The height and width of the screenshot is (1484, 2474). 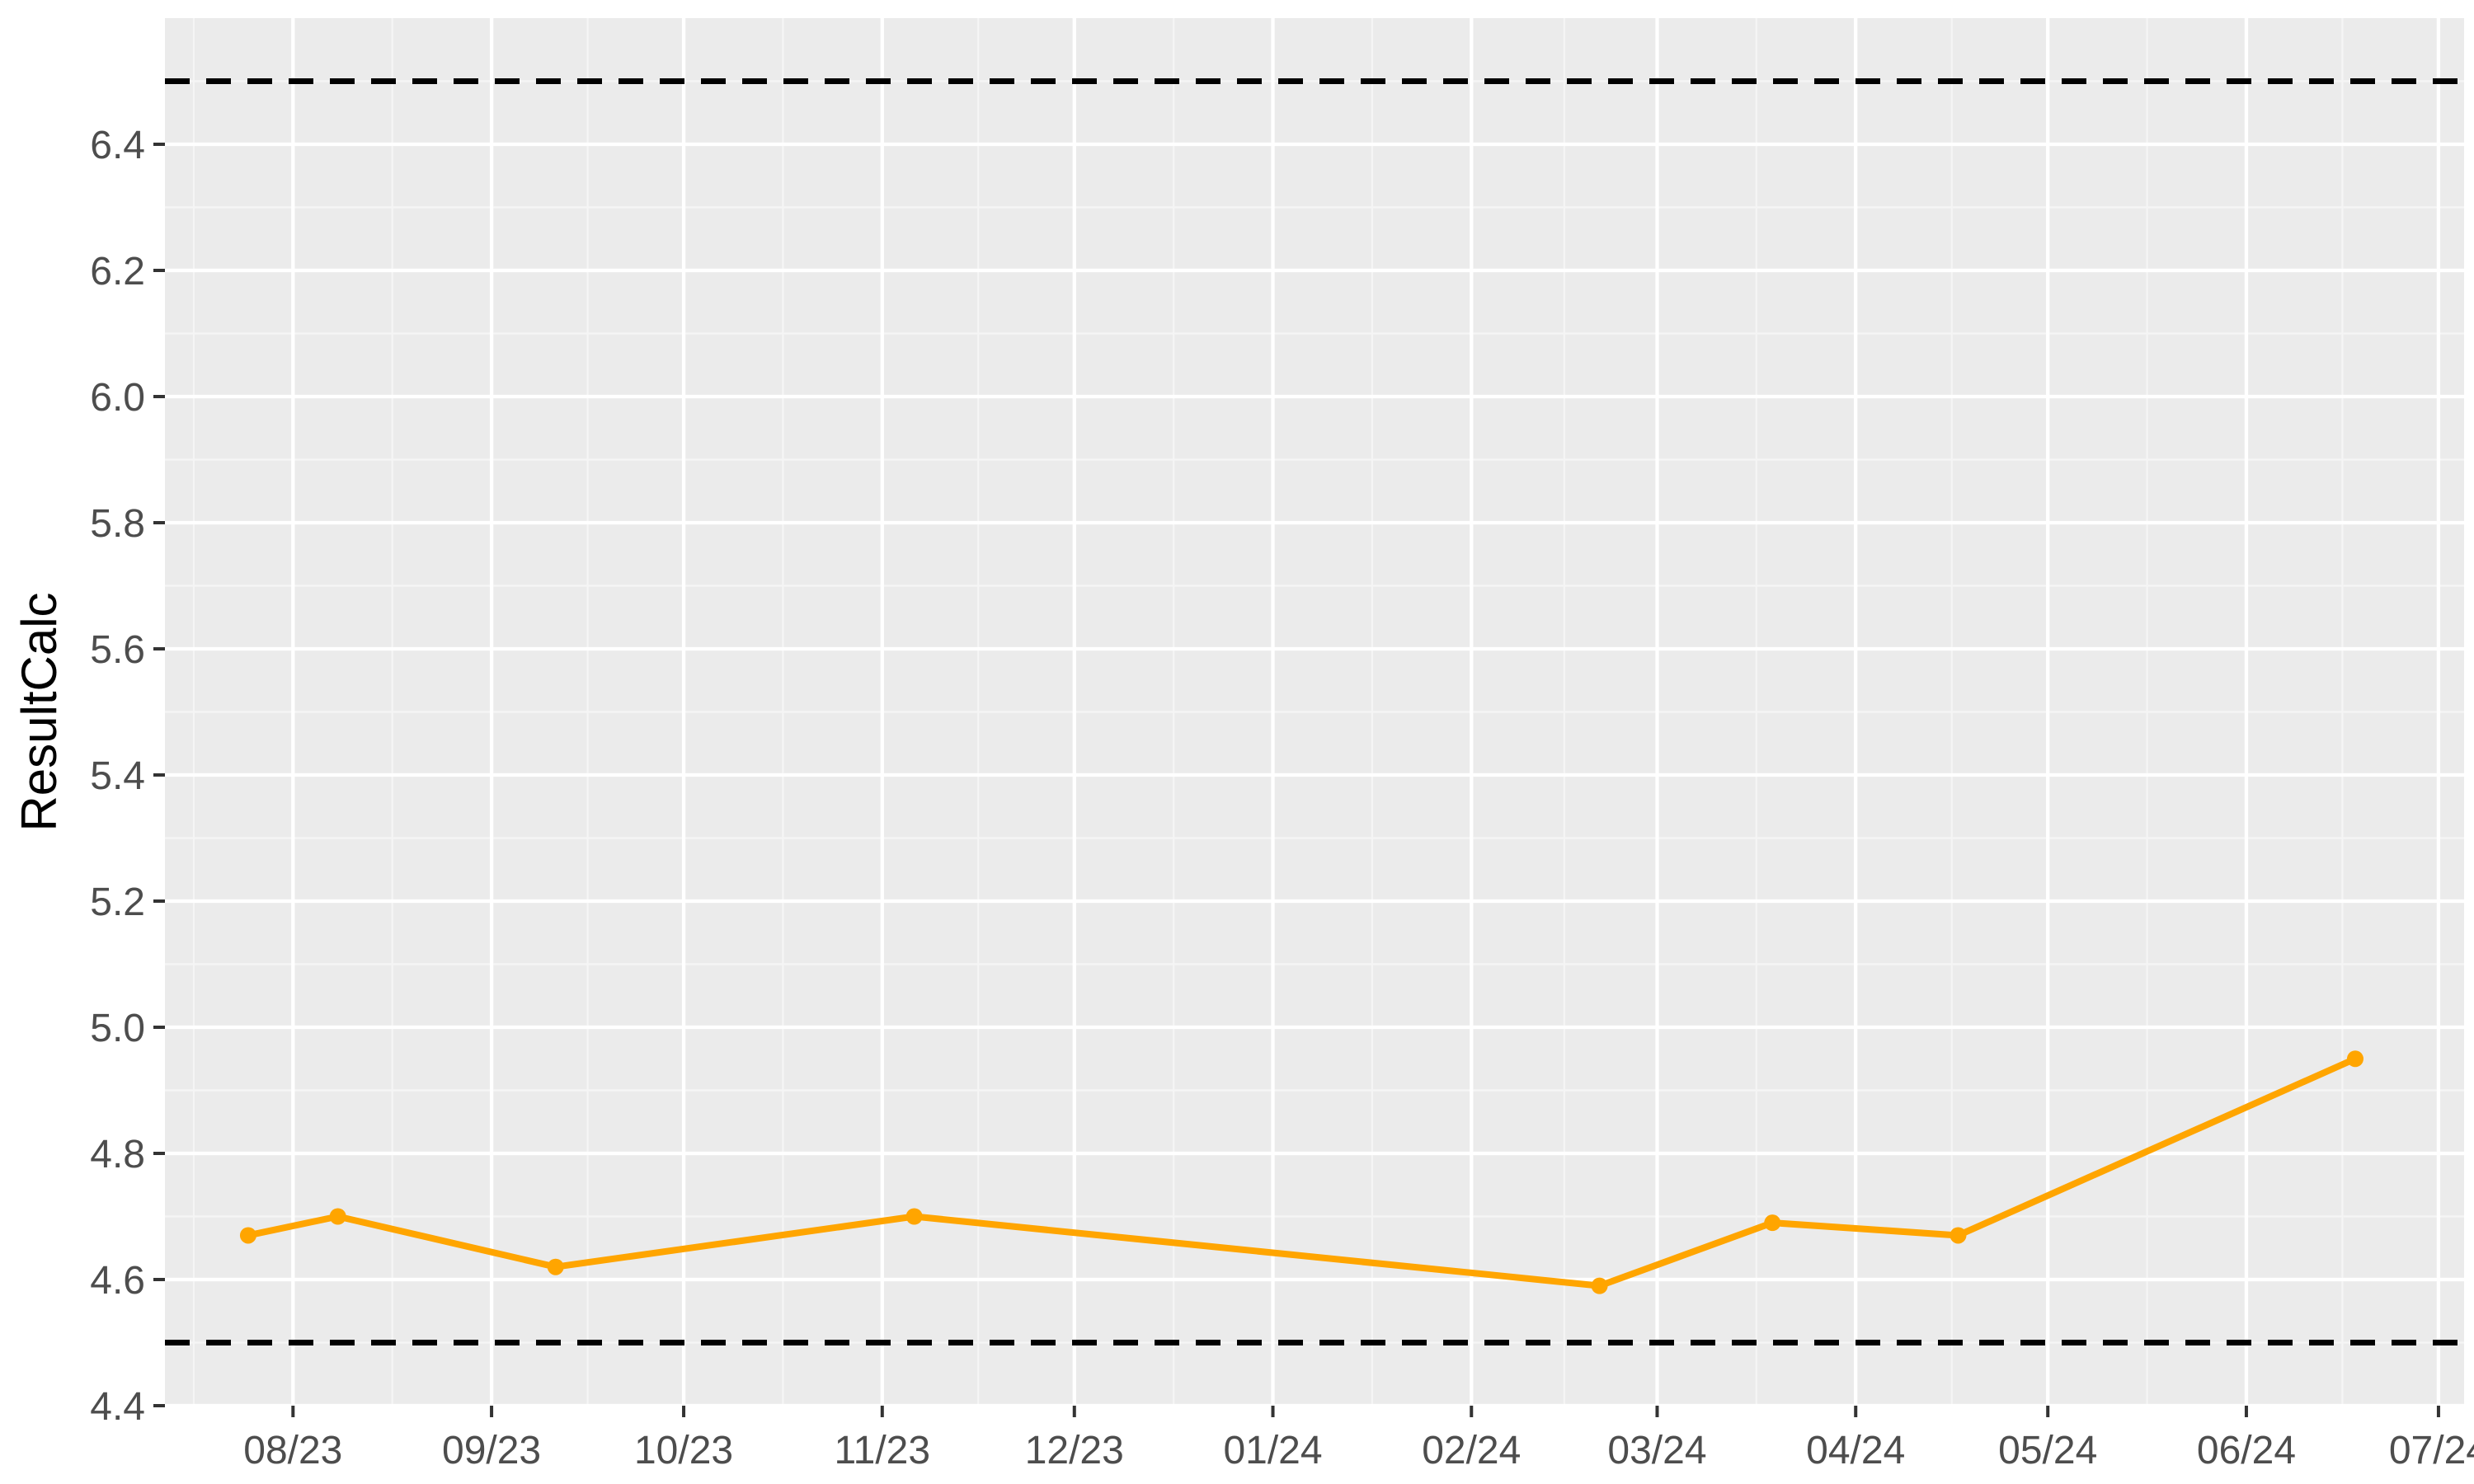 I want to click on y-tick-label: 4.4, so click(x=117, y=1407).